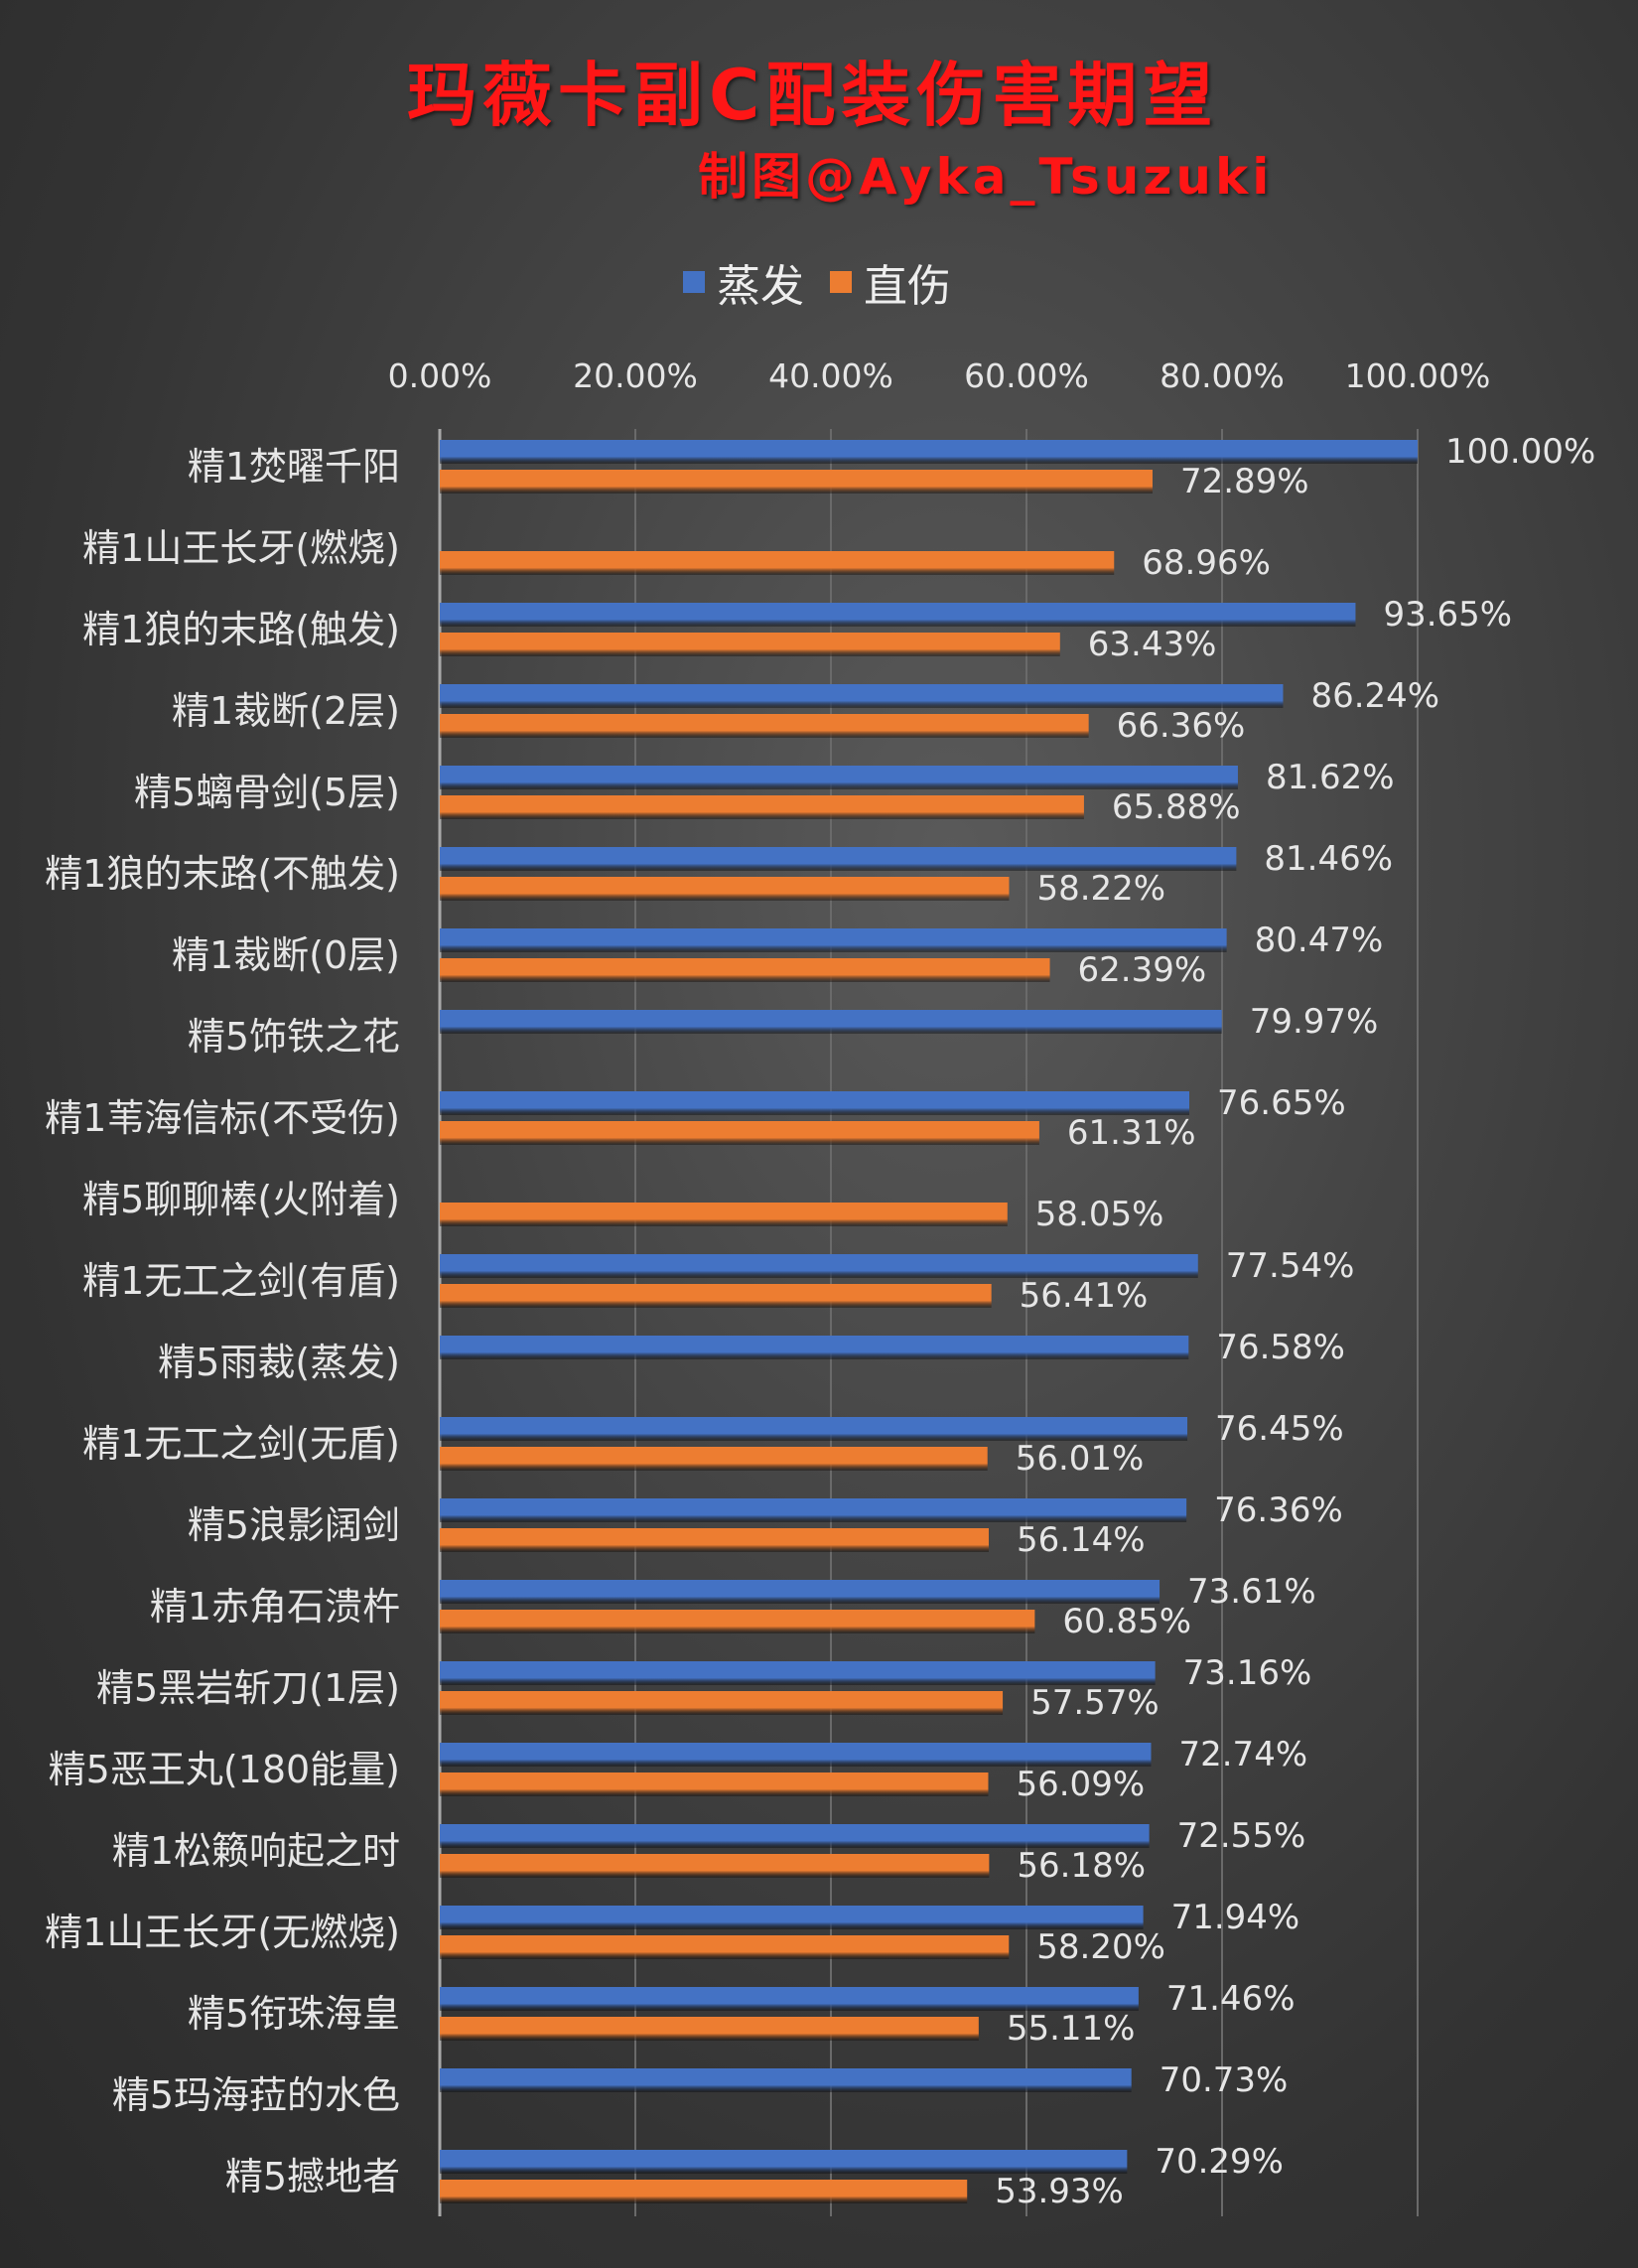 This screenshot has height=2268, width=1638. I want to click on data-label-direct: 53.93%, so click(1059, 2191).